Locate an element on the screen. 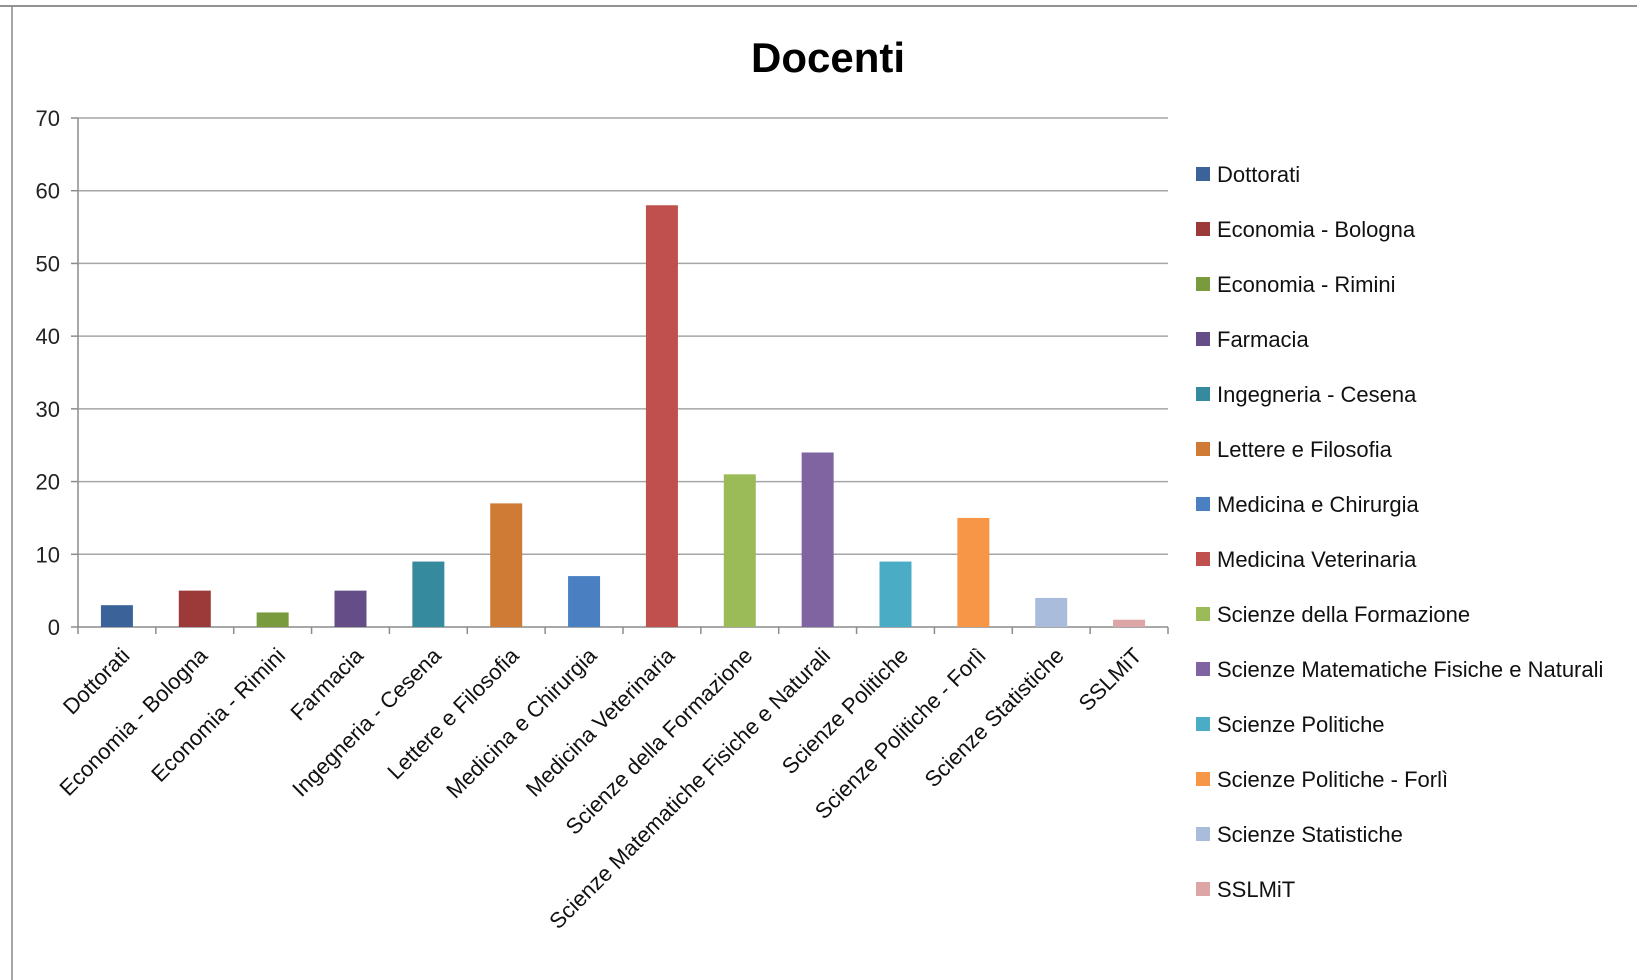  y-tick-label: 60 is located at coordinates (48, 191).